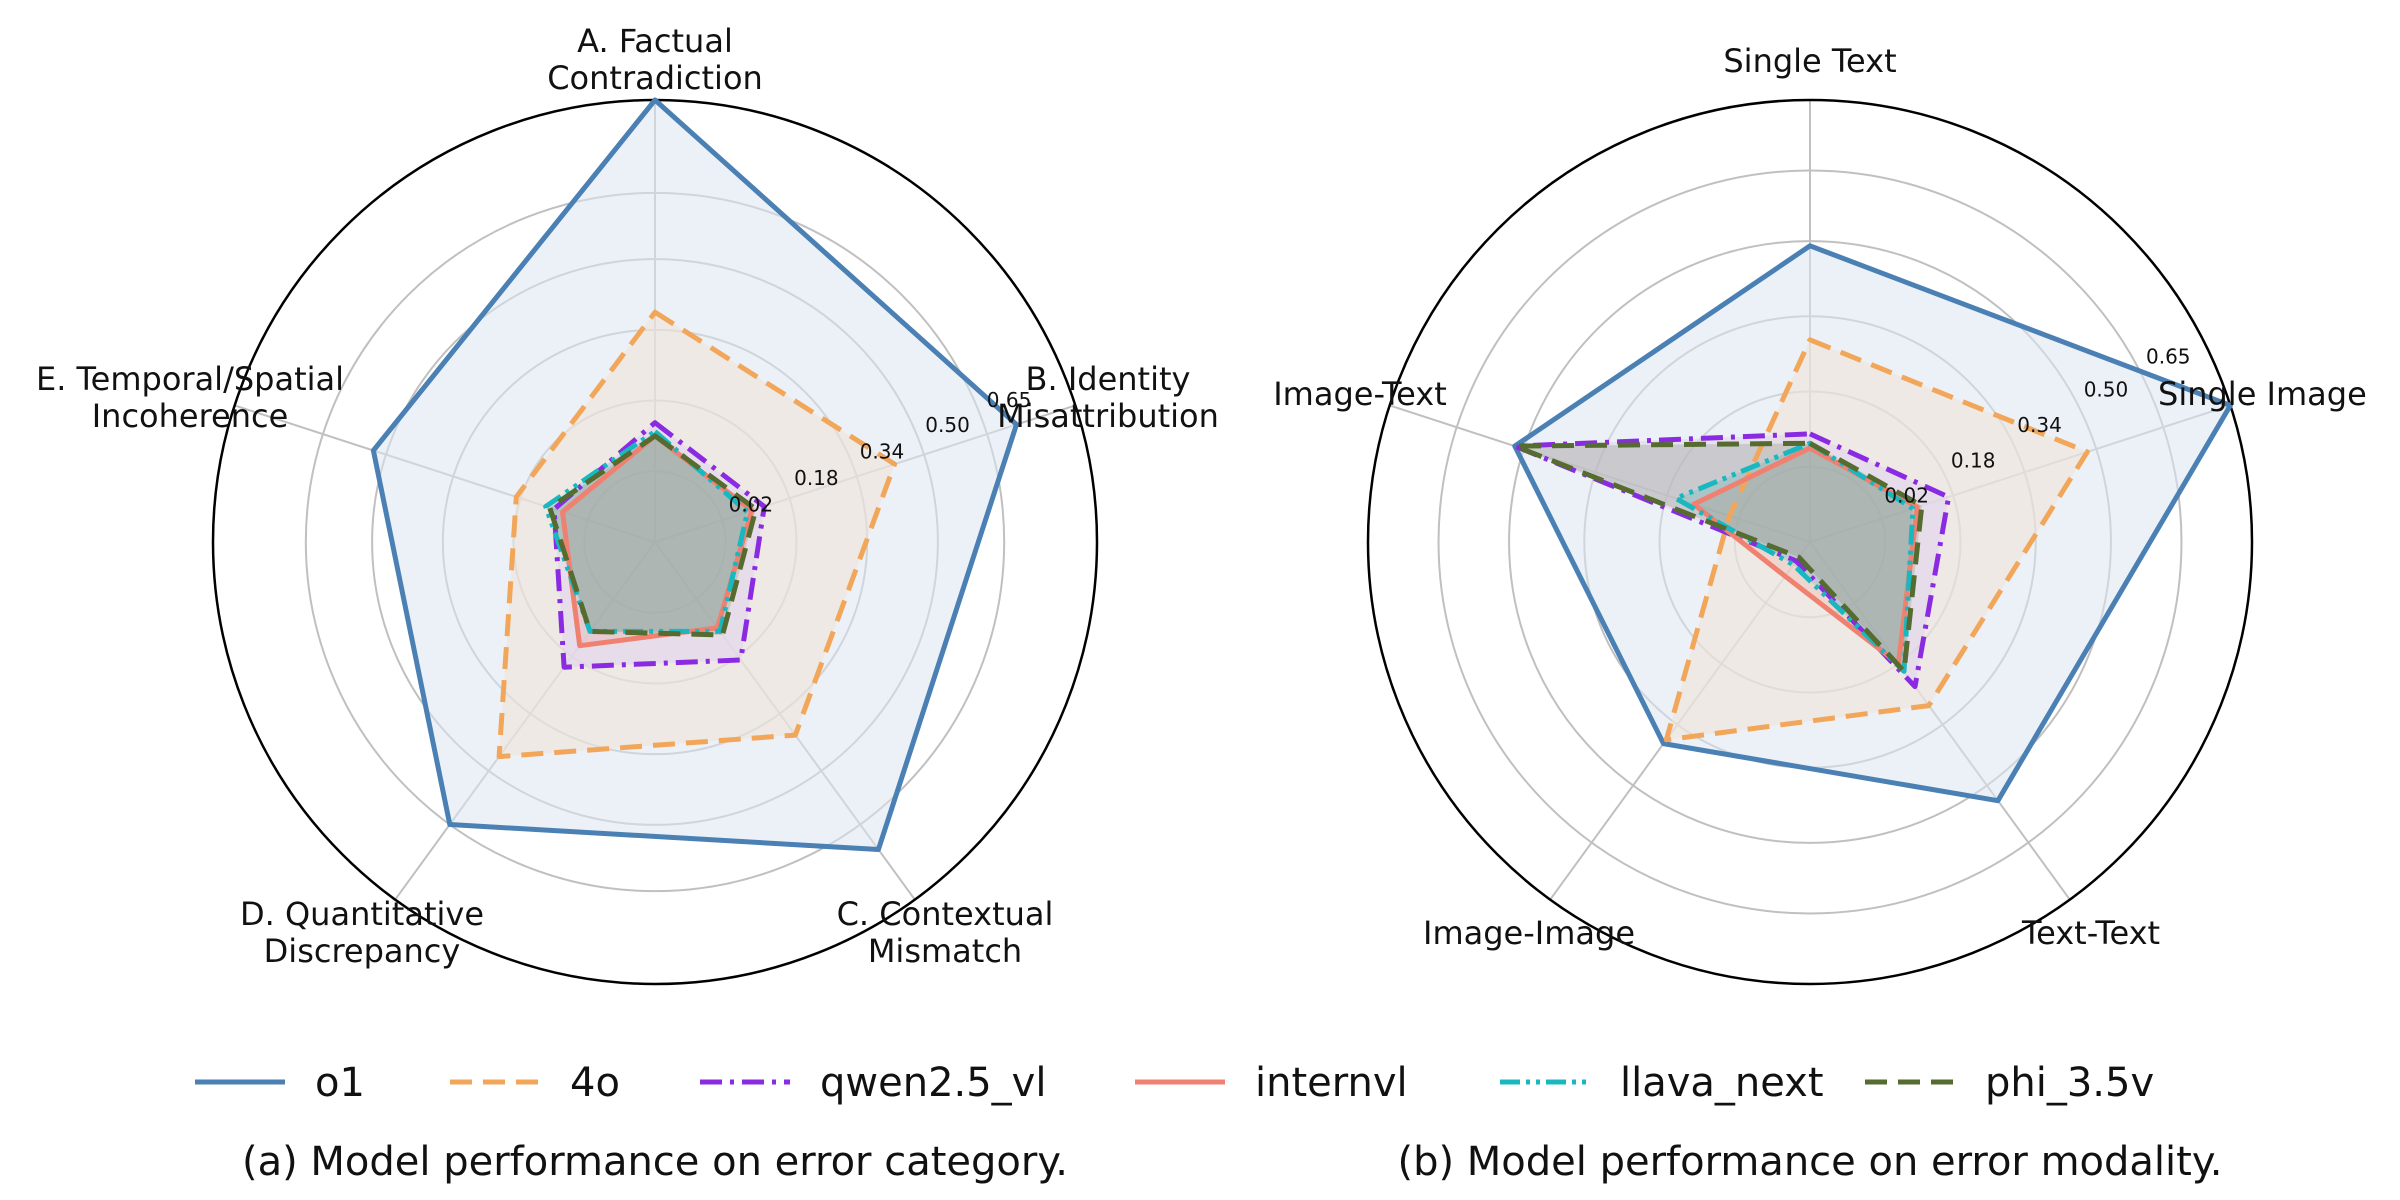 The width and height of the screenshot is (2400, 1200). I want to click on legend-label: llava_next, so click(1722, 1083).